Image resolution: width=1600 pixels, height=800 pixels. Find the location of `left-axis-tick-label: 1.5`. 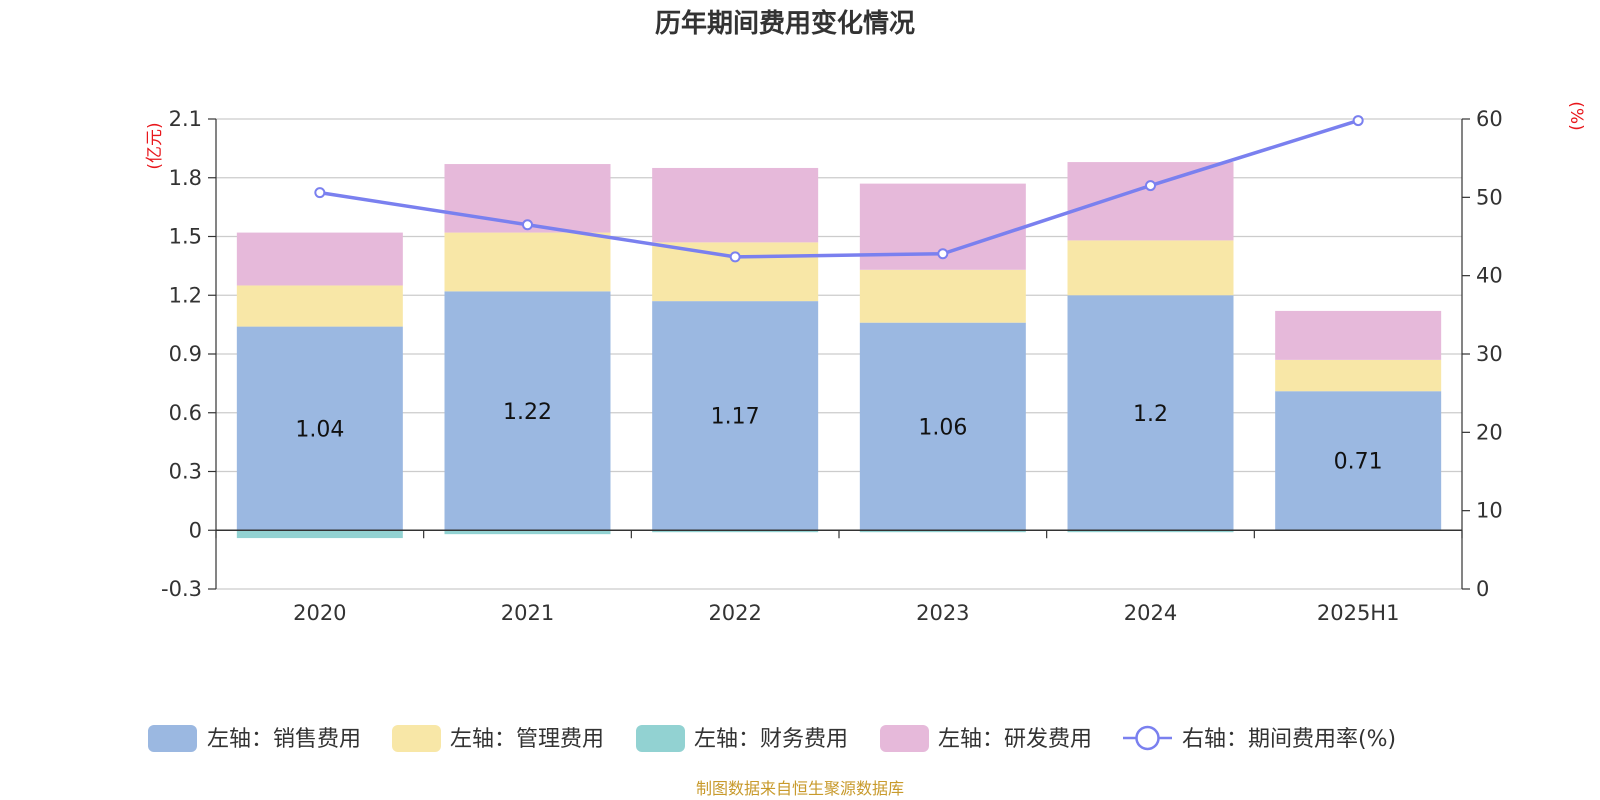

left-axis-tick-label: 1.5 is located at coordinates (185, 237).